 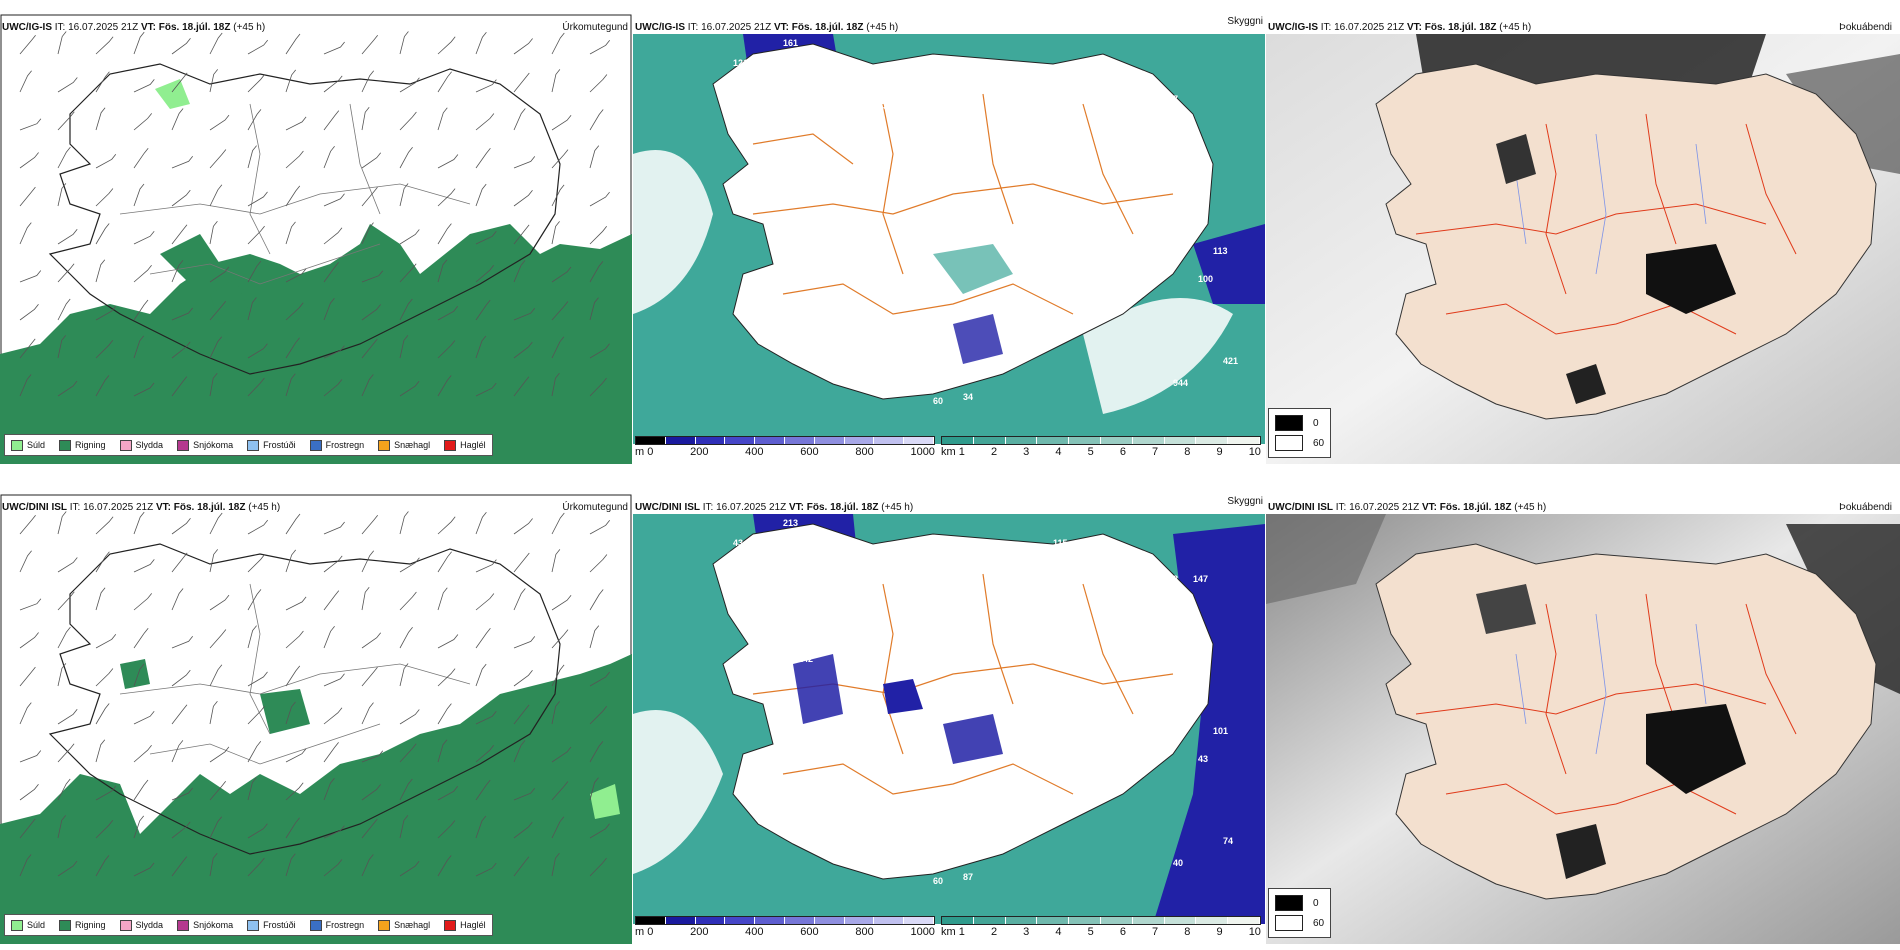 What do you see at coordinates (465, 445) in the screenshot?
I see `legend-item-haglél: Haglél` at bounding box center [465, 445].